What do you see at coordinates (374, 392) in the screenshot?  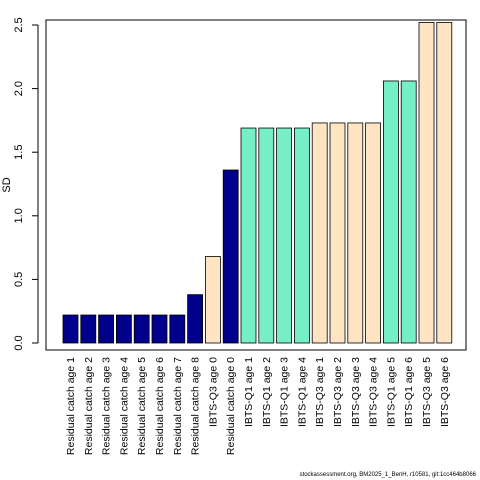 I see `x-tick-label: IBTS-Q3 age 4` at bounding box center [374, 392].